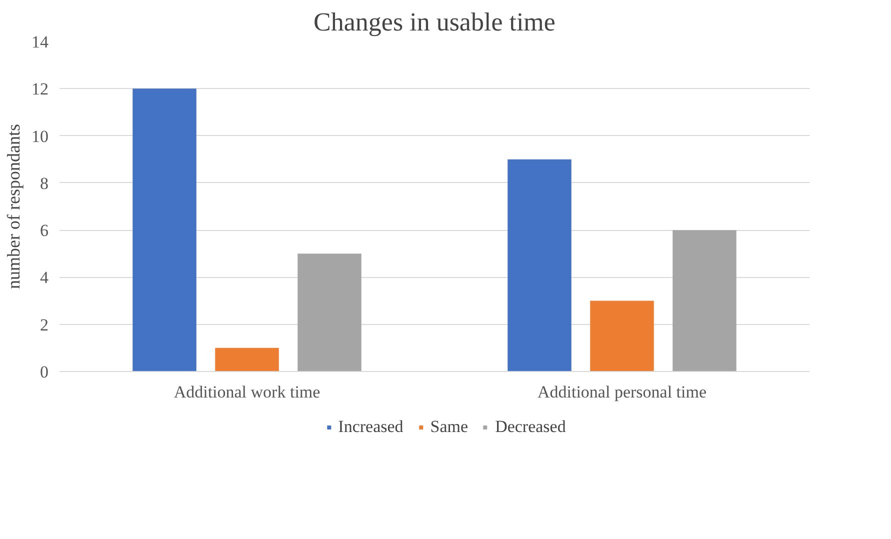 The image size is (891, 539). Describe the element at coordinates (530, 426) in the screenshot. I see `legend-label: Decreased` at that location.